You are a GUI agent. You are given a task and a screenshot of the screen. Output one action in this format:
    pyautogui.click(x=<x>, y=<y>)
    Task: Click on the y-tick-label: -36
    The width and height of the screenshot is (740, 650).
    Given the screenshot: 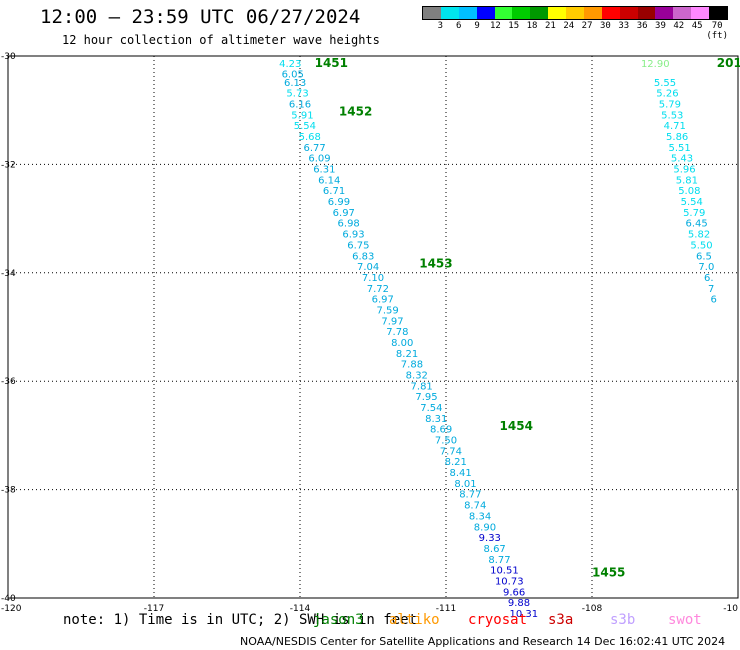 What is the action you would take?
    pyautogui.click(x=8, y=382)
    